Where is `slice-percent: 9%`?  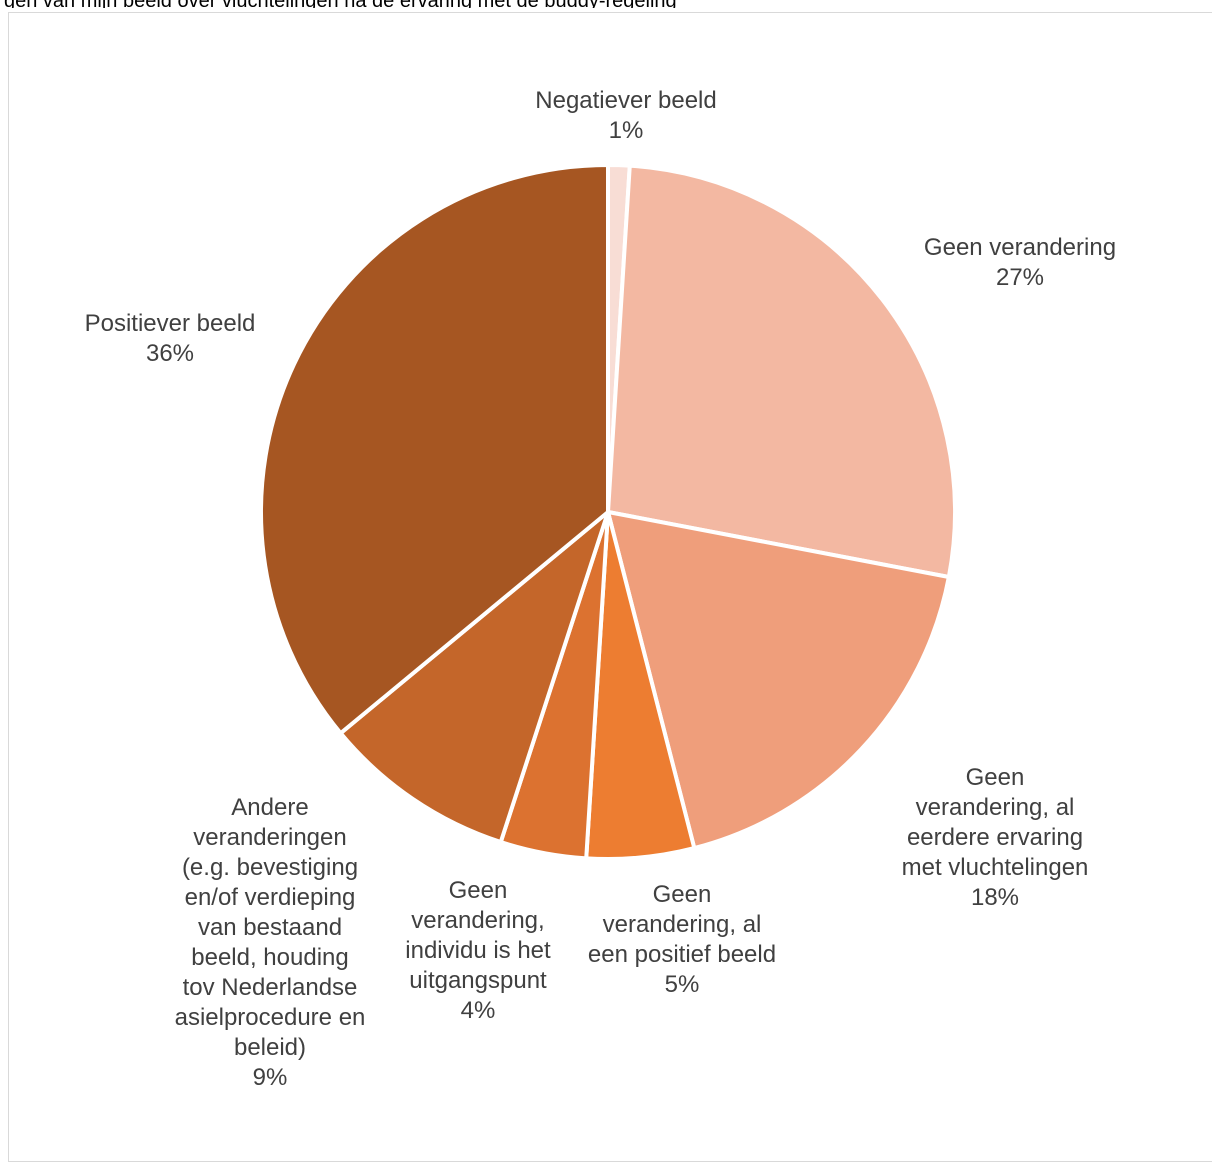 slice-percent: 9% is located at coordinates (270, 1077).